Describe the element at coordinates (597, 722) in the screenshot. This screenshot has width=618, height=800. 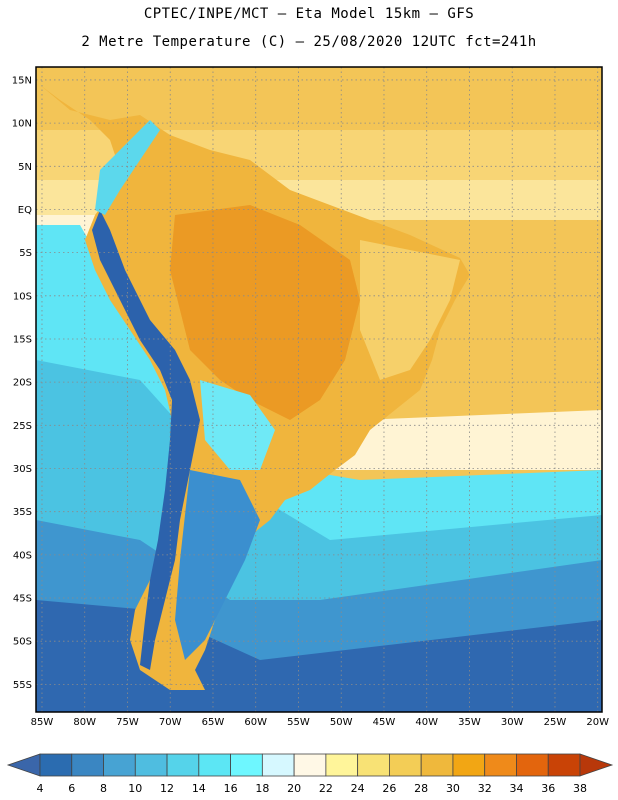
I see `longitude-label: 20W` at that location.